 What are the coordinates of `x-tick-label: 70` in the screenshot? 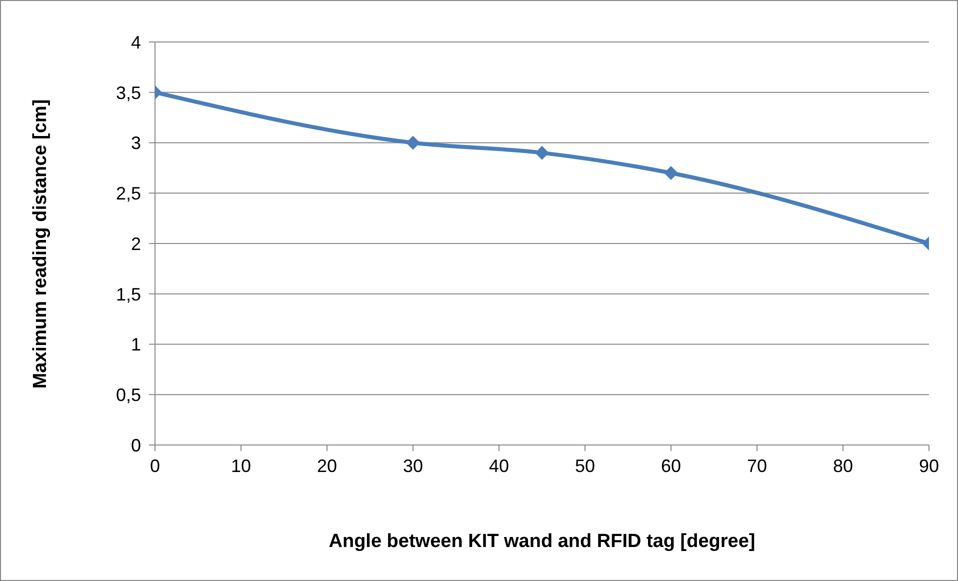 It's located at (757, 466).